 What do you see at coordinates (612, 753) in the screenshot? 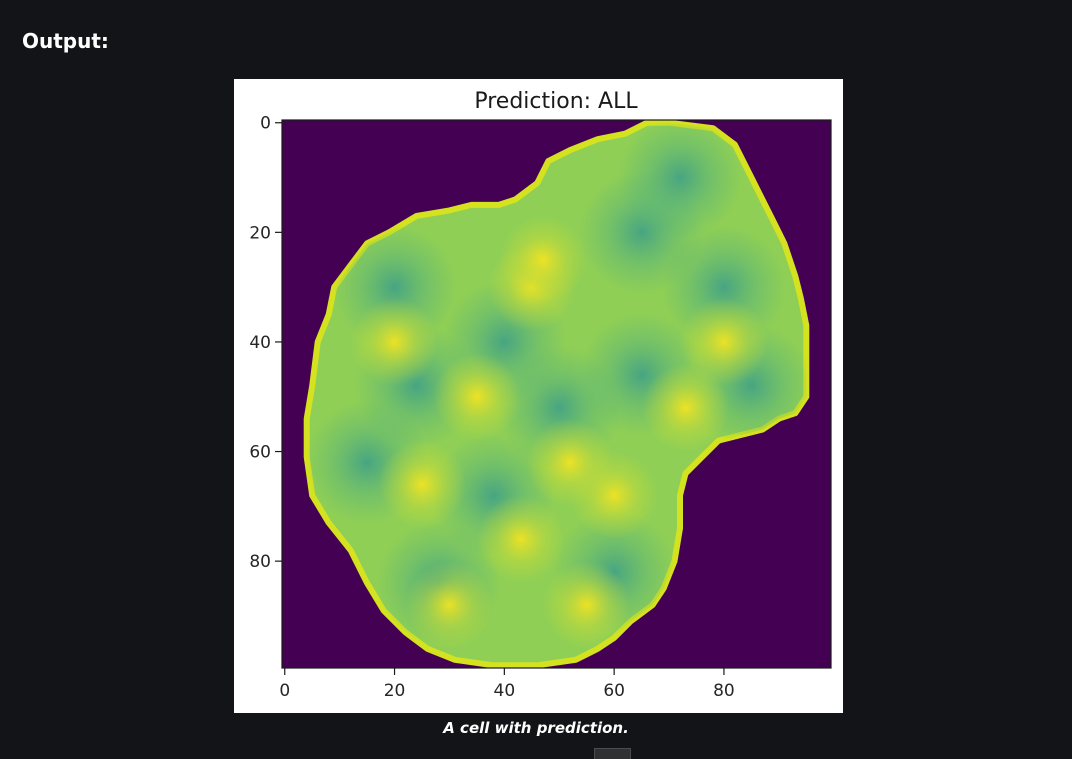
I see `scroll-to-top-button` at bounding box center [612, 753].